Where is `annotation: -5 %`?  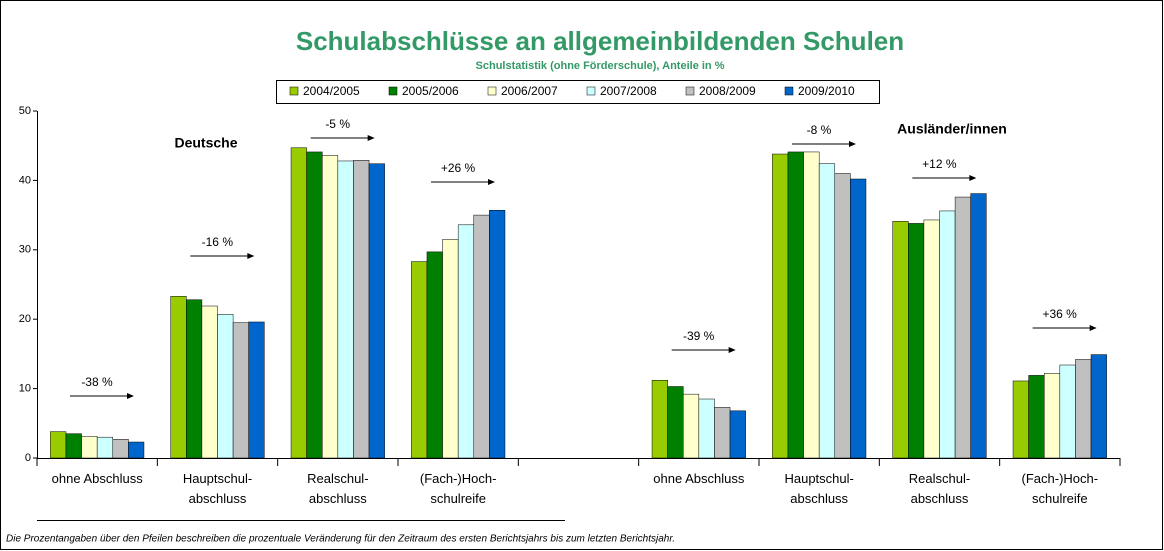
annotation: -5 % is located at coordinates (337, 124).